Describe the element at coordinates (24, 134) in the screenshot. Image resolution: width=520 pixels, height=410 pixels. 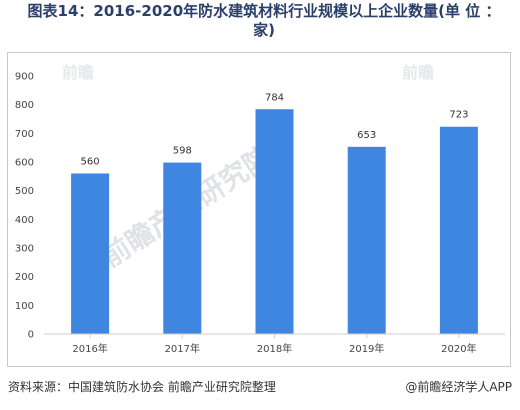
I see `y-tick-label: 700` at that location.